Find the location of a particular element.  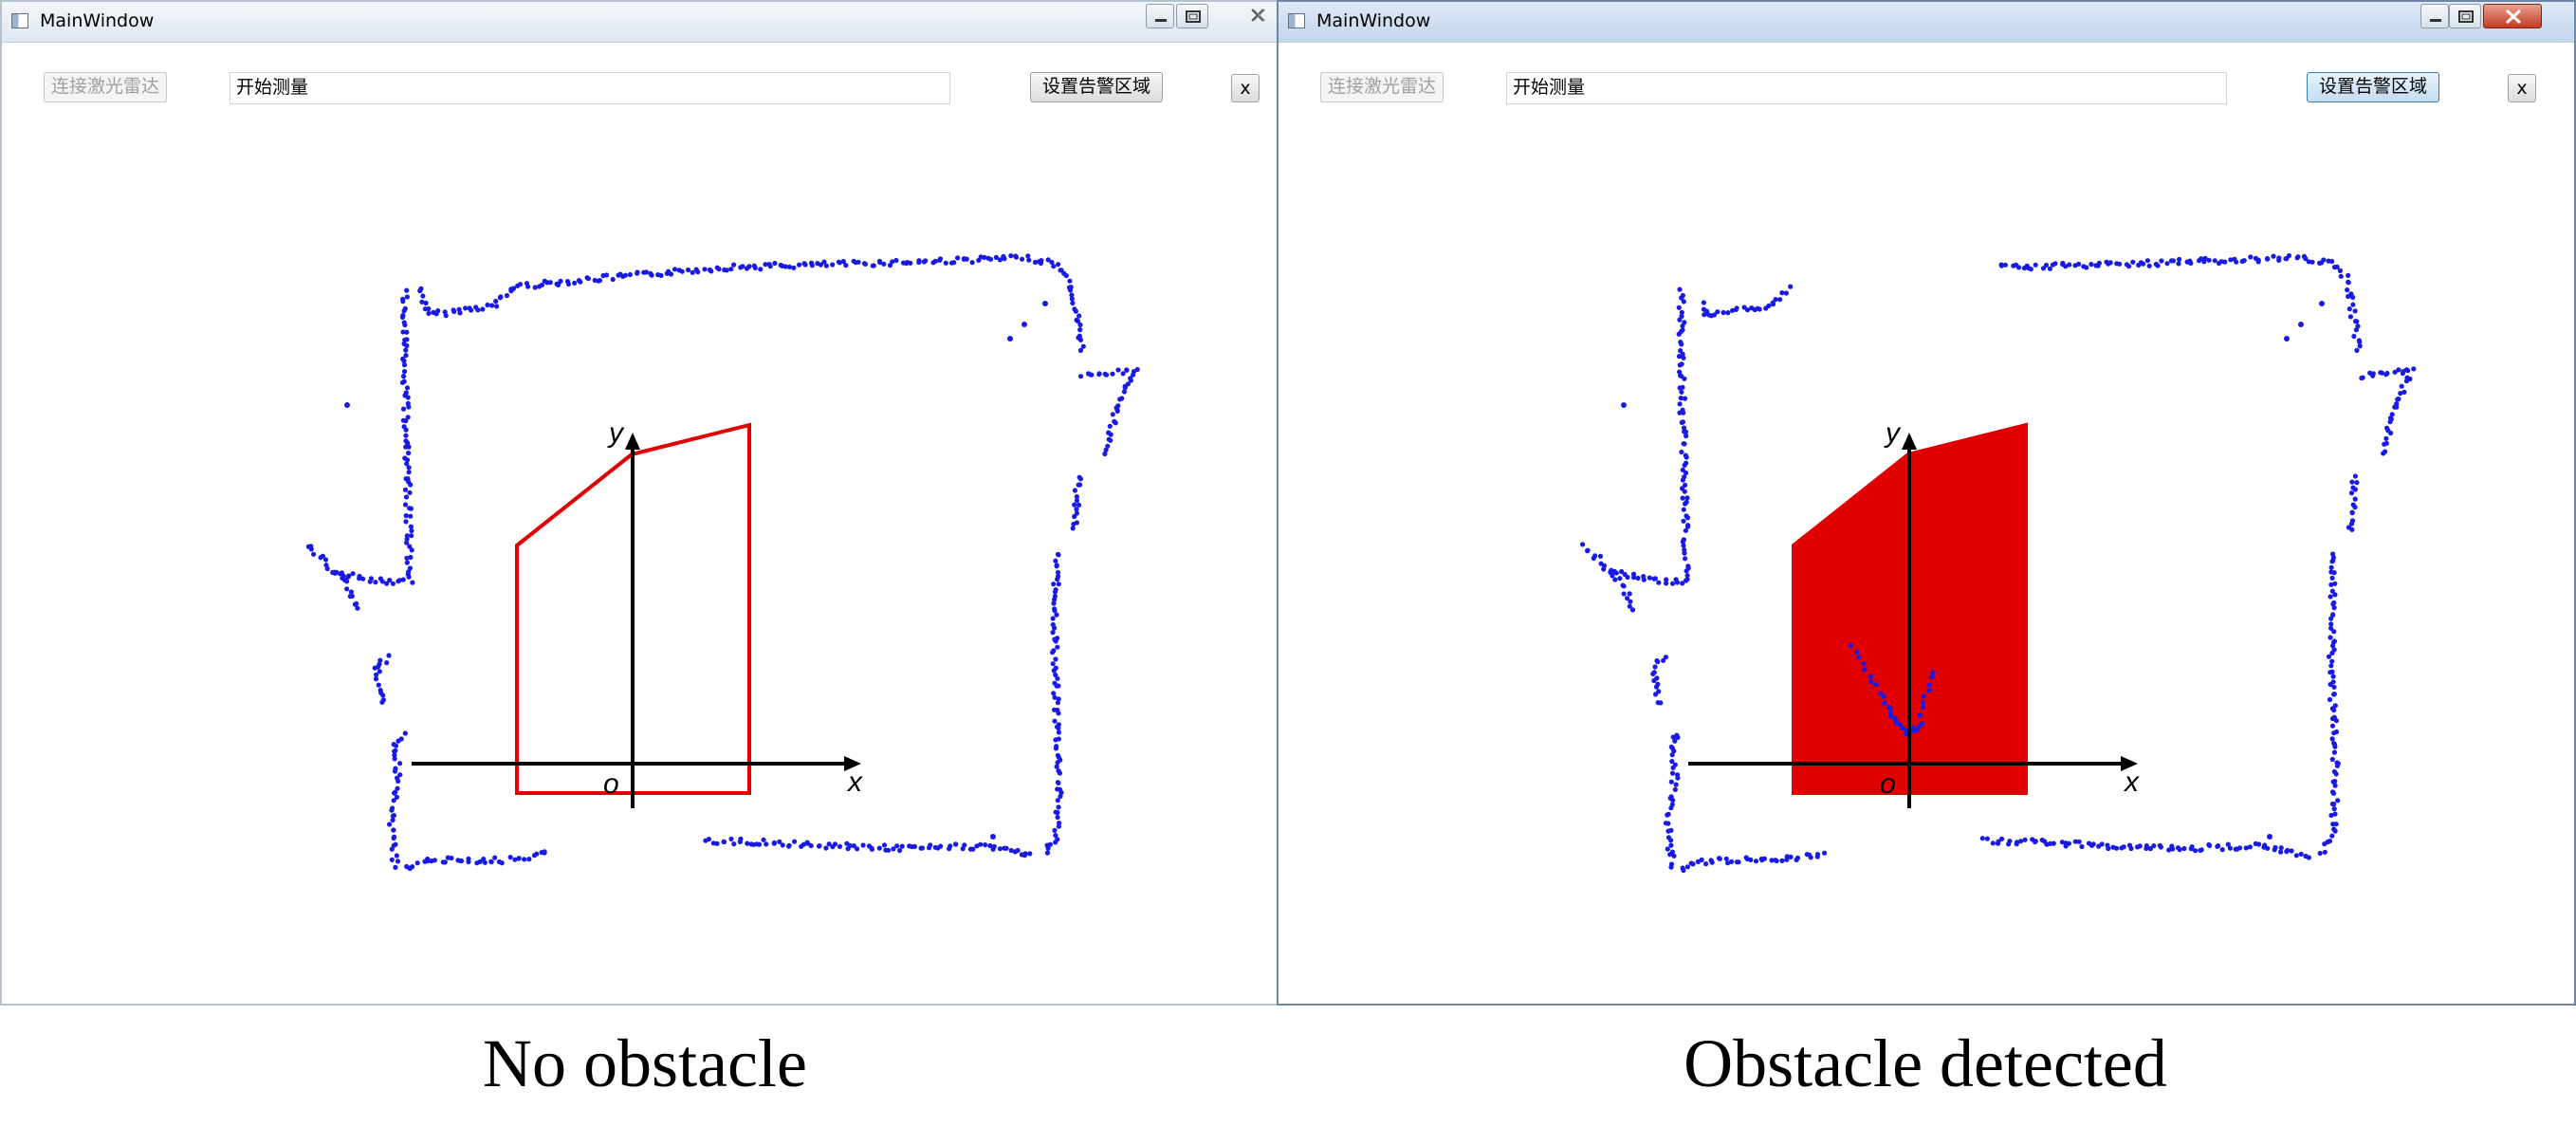

x-axis-label: x is located at coordinates (2131, 782).